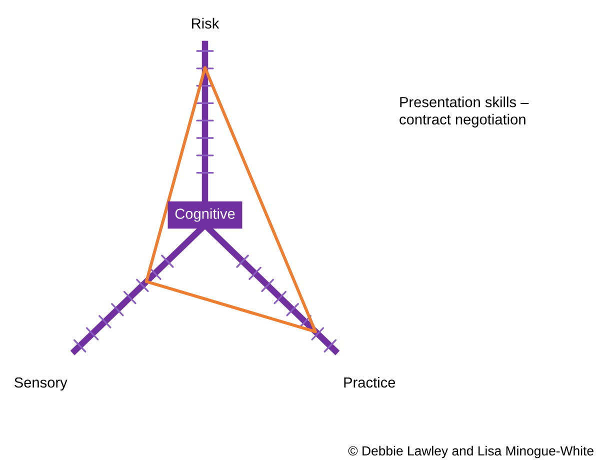 The width and height of the screenshot is (608, 470). What do you see at coordinates (205, 215) in the screenshot?
I see `text: Cognitive` at bounding box center [205, 215].